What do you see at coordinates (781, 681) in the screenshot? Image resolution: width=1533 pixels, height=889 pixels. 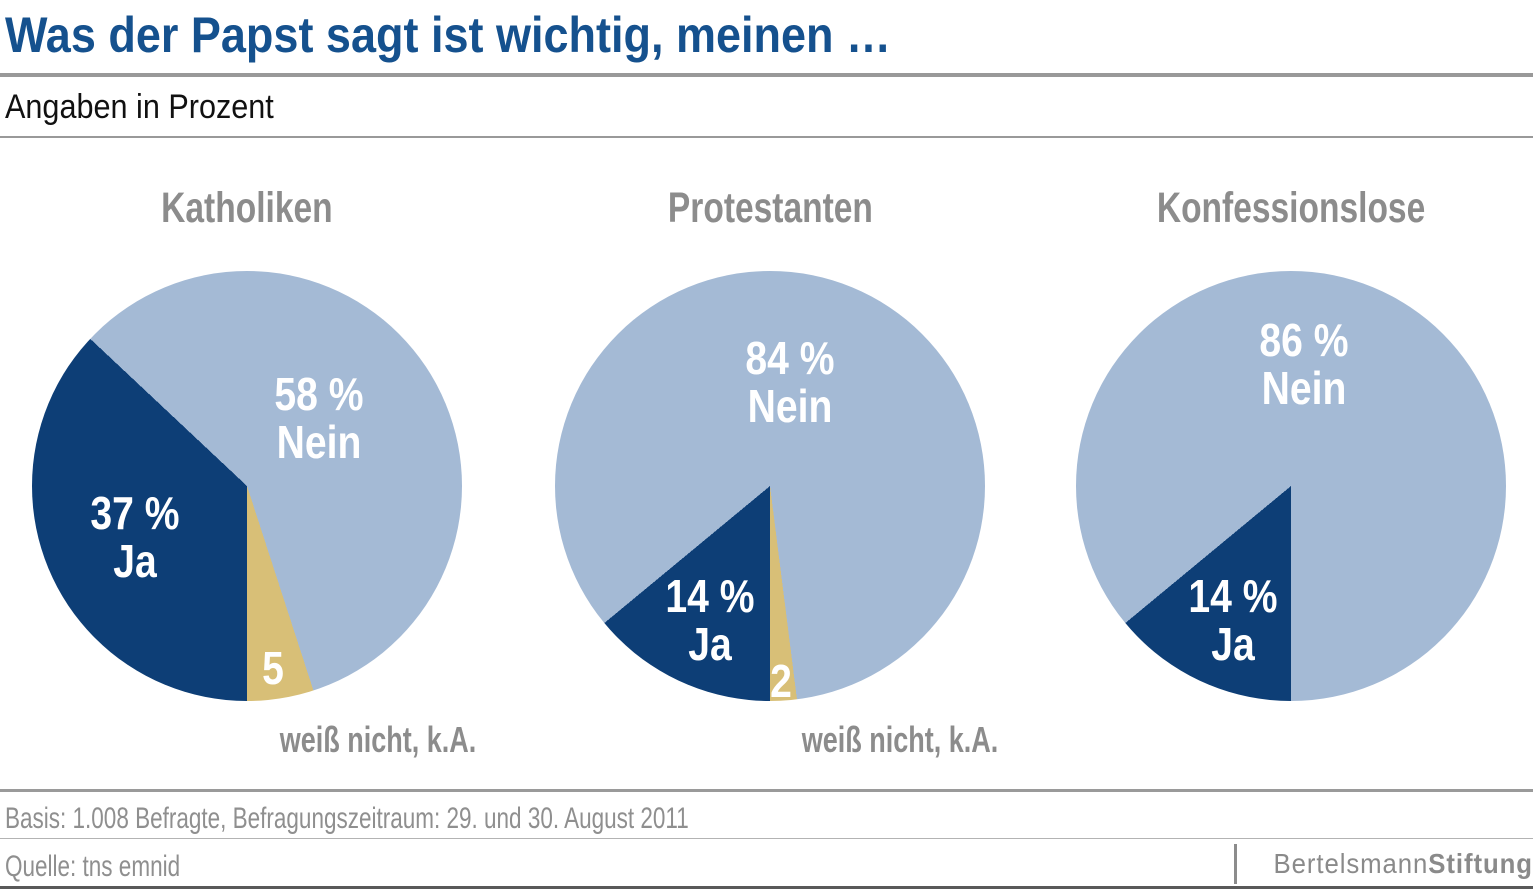 I see `slice-label-weiss-nicht: 2` at bounding box center [781, 681].